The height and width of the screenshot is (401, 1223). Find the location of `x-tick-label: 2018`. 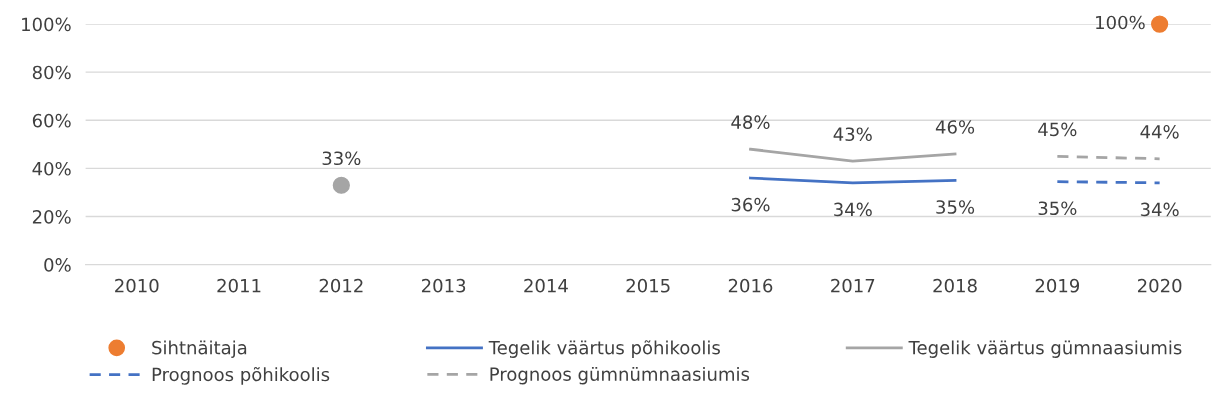

x-tick-label: 2018 is located at coordinates (955, 285).